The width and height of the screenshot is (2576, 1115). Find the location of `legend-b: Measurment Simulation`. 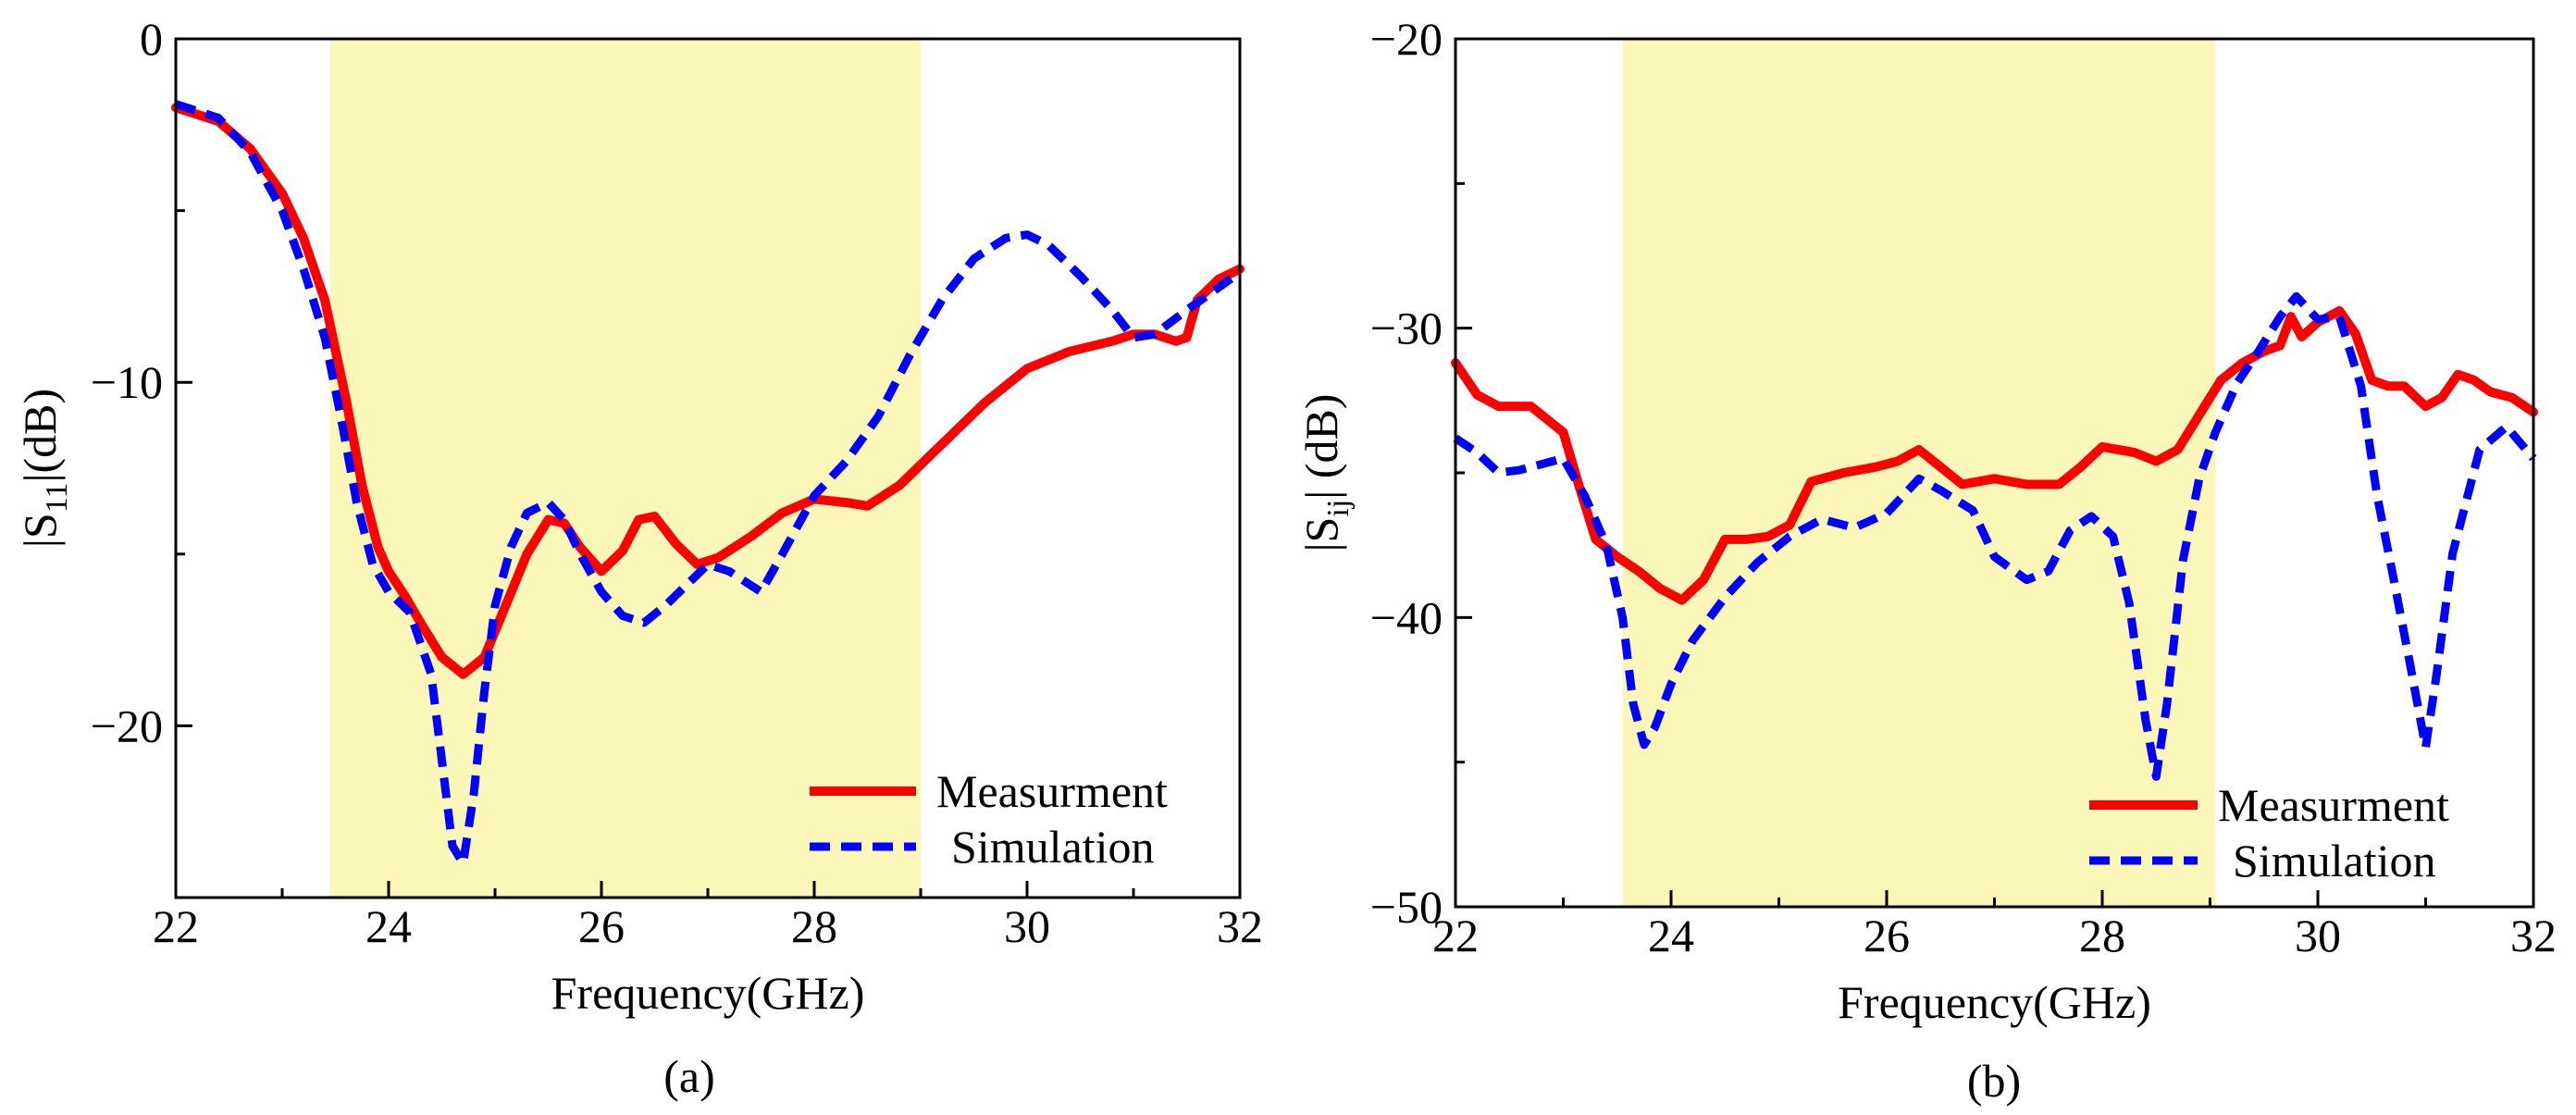

legend-b: Measurment Simulation is located at coordinates (2269, 833).